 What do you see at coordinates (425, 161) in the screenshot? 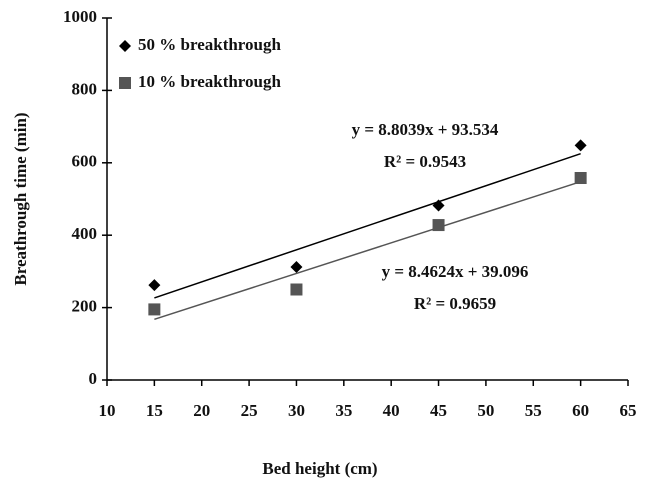
I see `annotation: R² = 0.9543` at bounding box center [425, 161].